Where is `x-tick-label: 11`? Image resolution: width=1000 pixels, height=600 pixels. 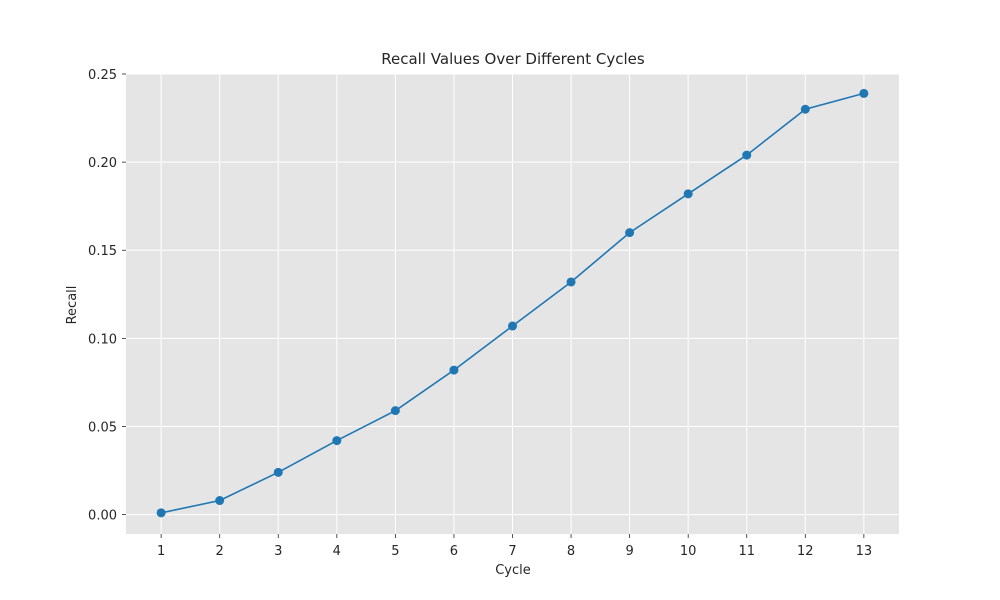
x-tick-label: 11 is located at coordinates (746, 551).